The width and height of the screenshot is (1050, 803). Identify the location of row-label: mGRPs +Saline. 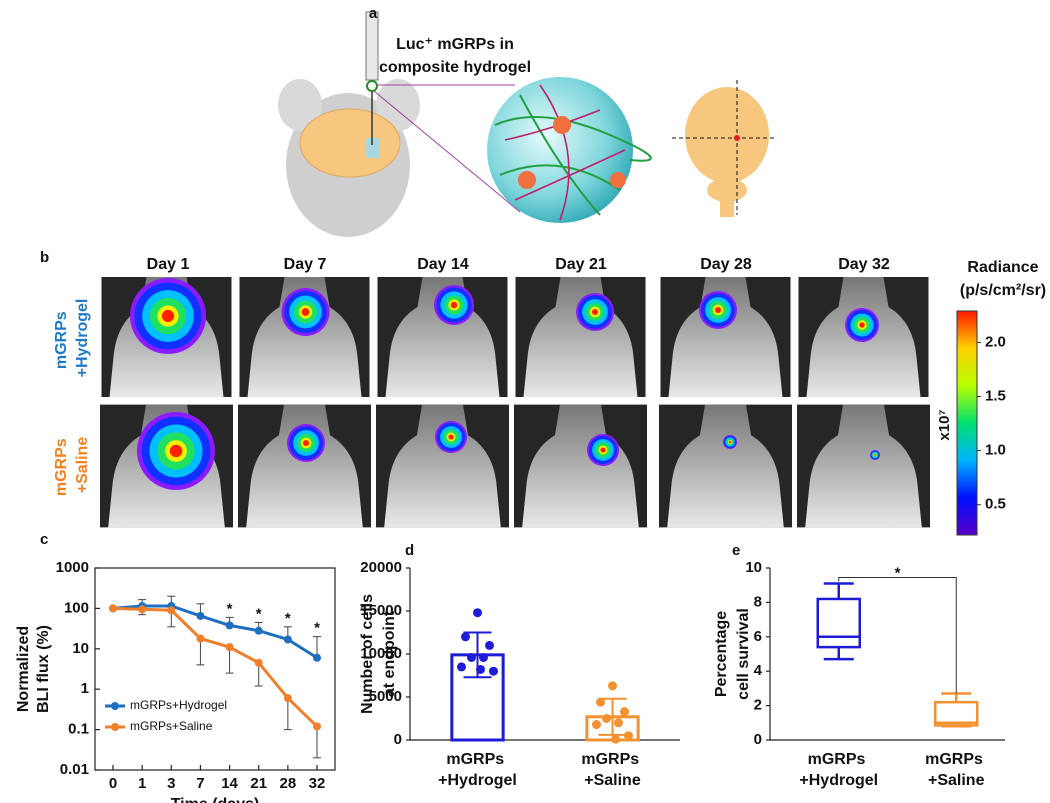
(72, 465).